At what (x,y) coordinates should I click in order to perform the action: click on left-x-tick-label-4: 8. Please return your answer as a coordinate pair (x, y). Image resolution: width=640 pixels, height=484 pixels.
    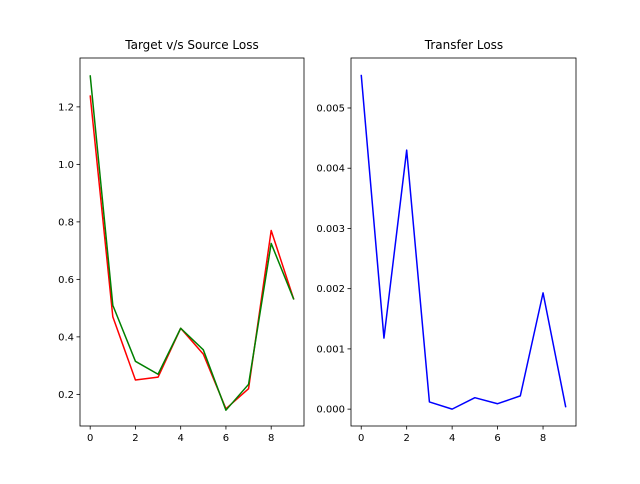
    Looking at the image, I should click on (271, 438).